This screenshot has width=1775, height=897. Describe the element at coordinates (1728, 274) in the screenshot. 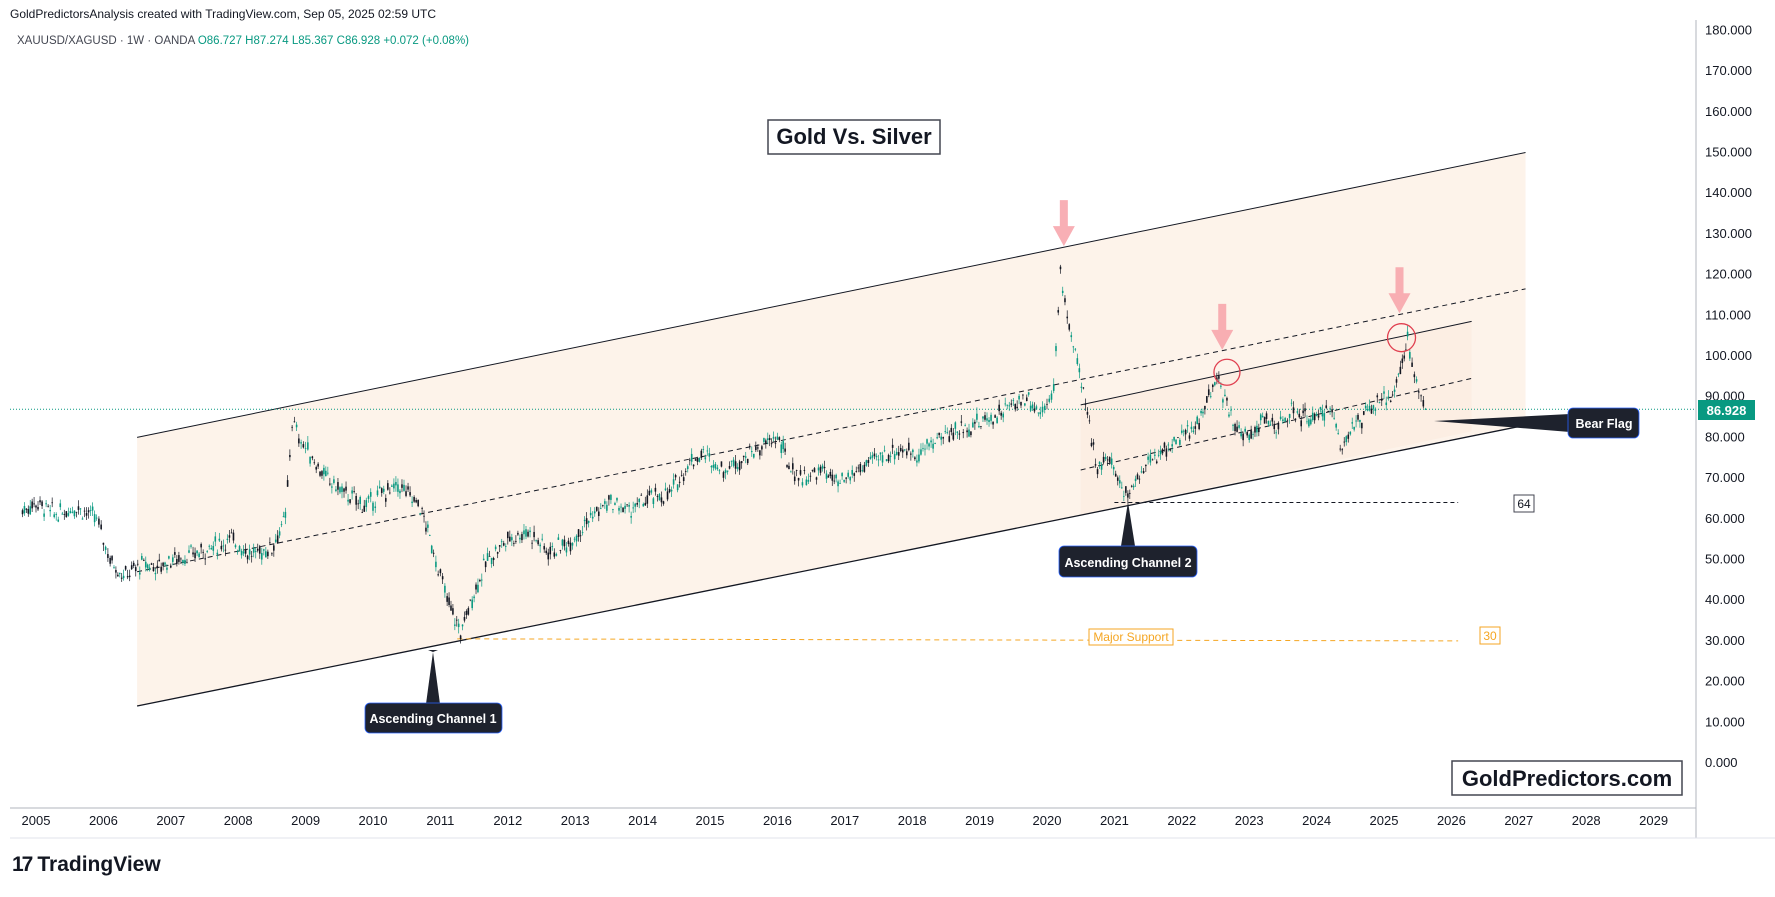

I see `price-tick-label: 120.000` at that location.